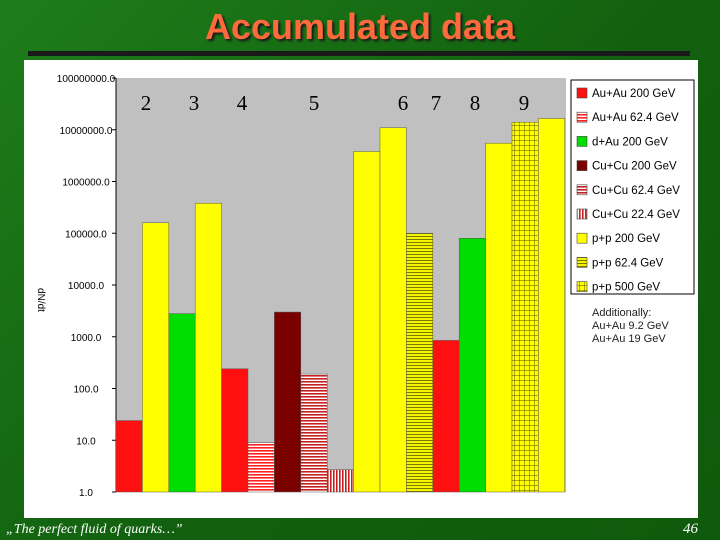  I want to click on y-tick-label: 1000000.0, so click(86, 183).